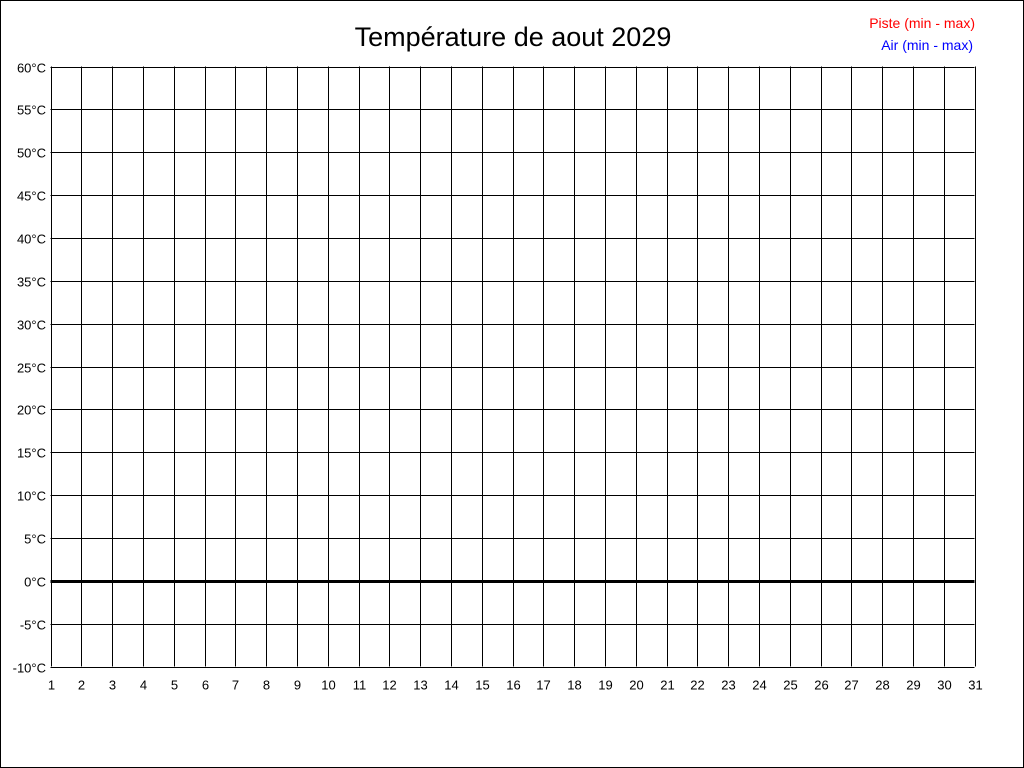  Describe the element at coordinates (574, 685) in the screenshot. I see `x-tick-label: 18` at that location.